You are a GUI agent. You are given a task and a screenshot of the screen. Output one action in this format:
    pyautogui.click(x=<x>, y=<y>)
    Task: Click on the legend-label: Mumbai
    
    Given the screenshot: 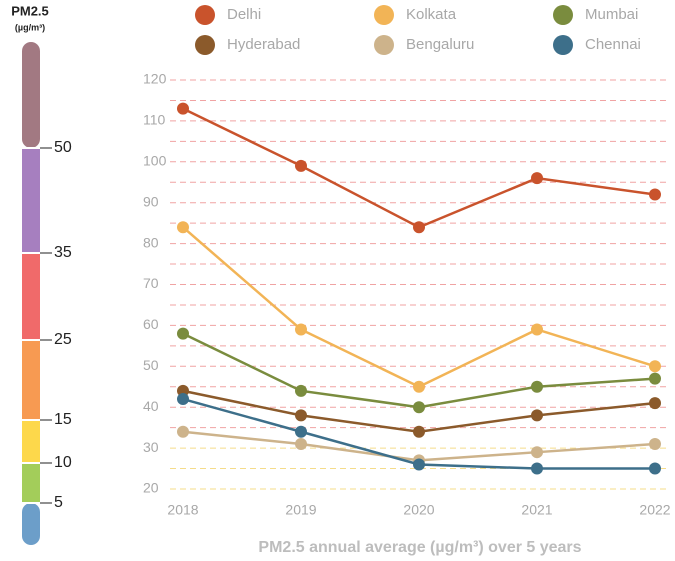 What is the action you would take?
    pyautogui.click(x=611, y=14)
    